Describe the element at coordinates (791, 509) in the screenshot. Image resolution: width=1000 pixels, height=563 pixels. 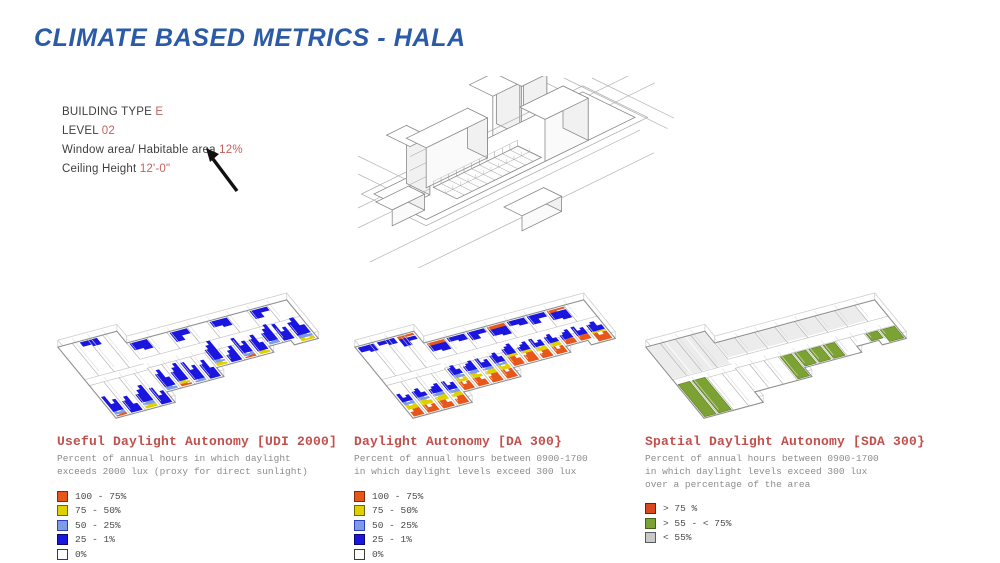
I see `legend-item: > 75 %` at that location.